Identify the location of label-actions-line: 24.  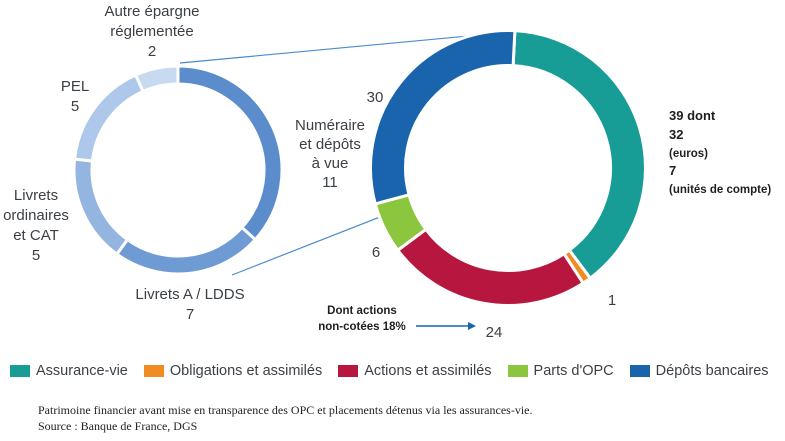
(494, 332).